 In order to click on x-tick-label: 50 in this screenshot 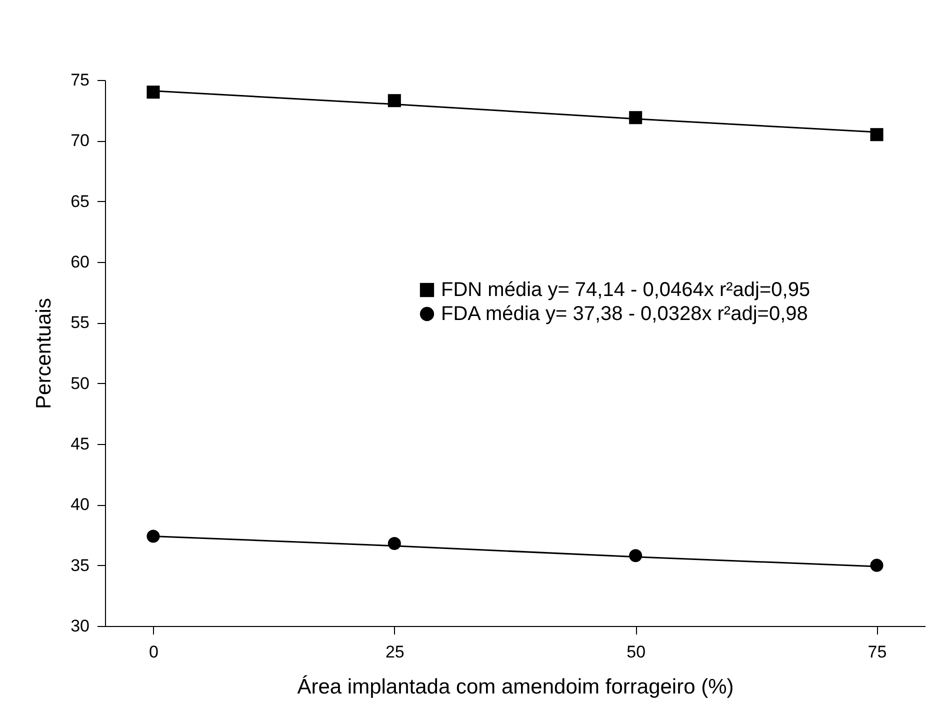, I will do `click(636, 652)`.